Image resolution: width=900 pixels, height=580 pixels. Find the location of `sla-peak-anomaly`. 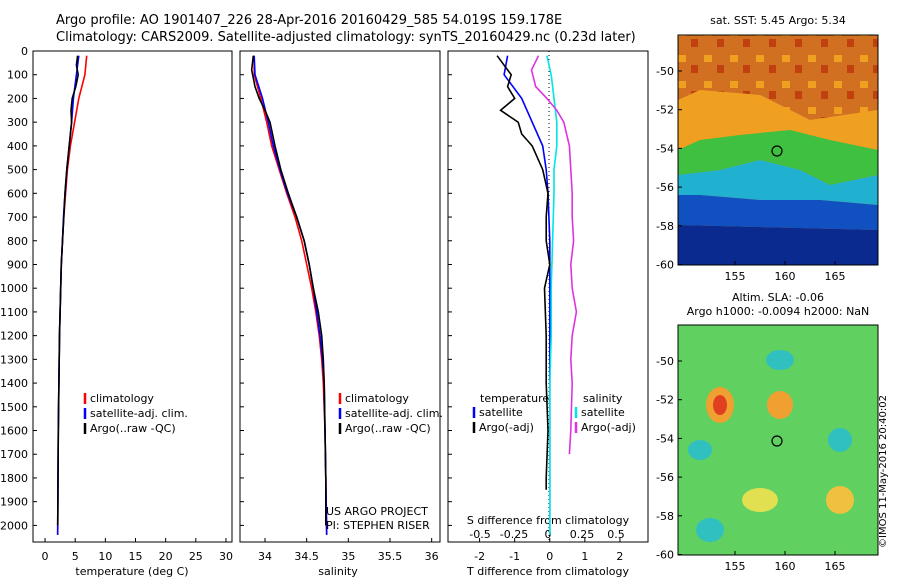

sla-peak-anomaly is located at coordinates (720, 405).